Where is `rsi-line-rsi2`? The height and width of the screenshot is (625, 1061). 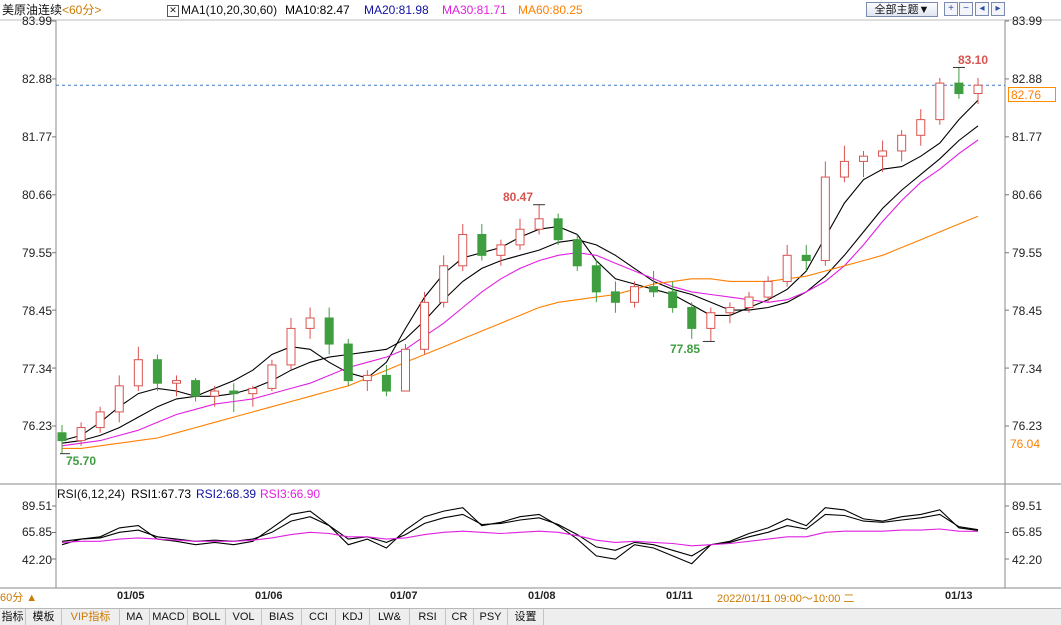
rsi-line-rsi2 is located at coordinates (520, 535).